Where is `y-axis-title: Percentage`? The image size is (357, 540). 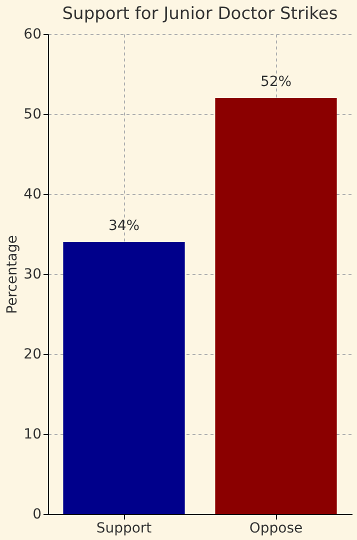 y-axis-title: Percentage is located at coordinates (12, 274).